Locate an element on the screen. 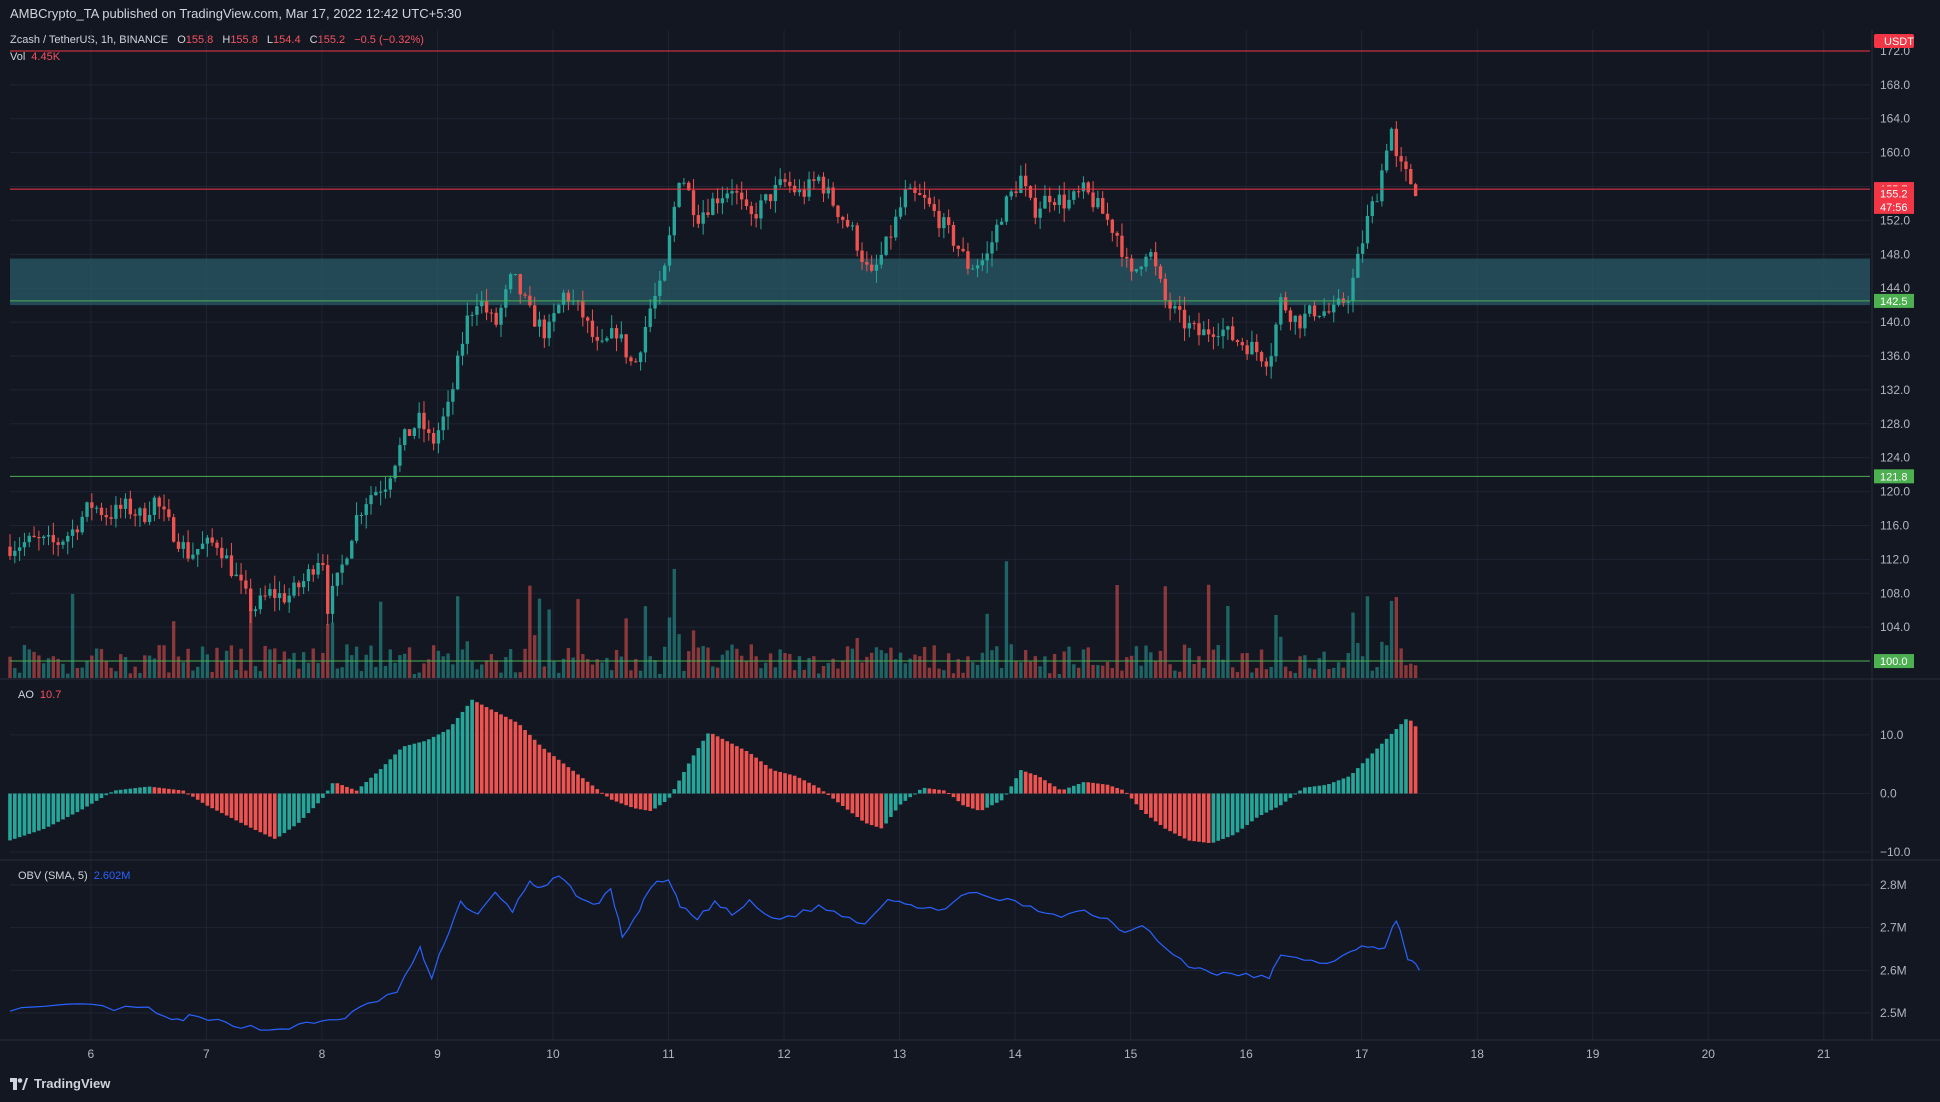  footer-brand: TradingView is located at coordinates (60, 1083).